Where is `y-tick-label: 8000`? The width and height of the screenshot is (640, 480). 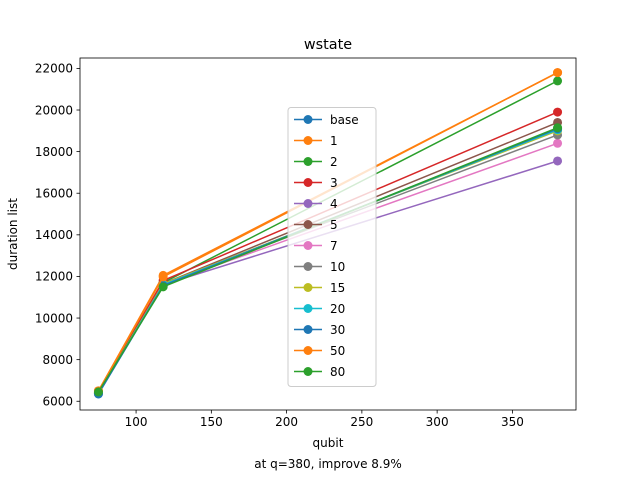
y-tick-label: 8000 is located at coordinates (57, 360).